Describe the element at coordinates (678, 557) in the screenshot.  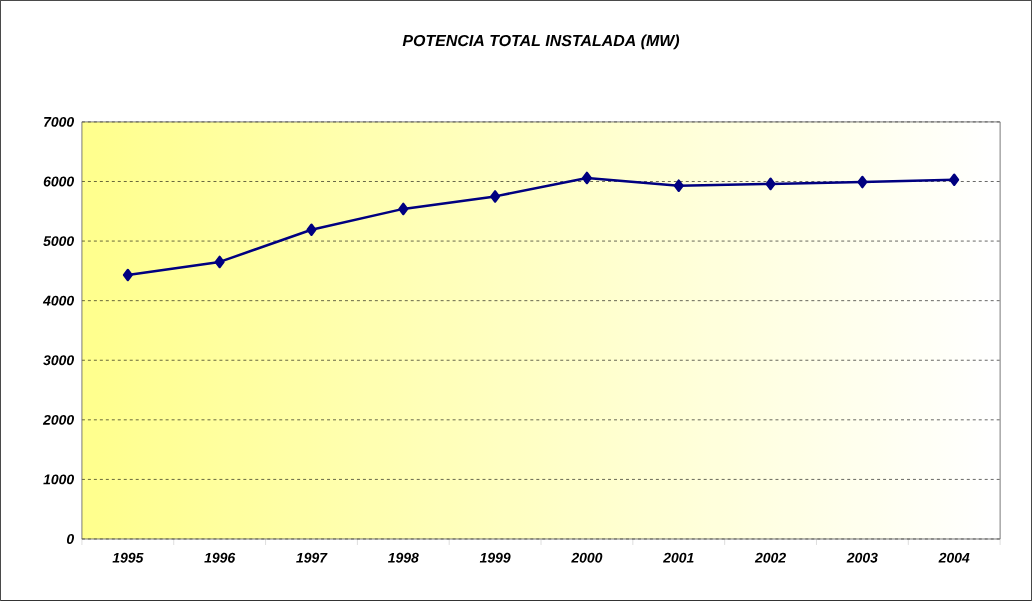
I see `x-tick-label: 2001` at that location.